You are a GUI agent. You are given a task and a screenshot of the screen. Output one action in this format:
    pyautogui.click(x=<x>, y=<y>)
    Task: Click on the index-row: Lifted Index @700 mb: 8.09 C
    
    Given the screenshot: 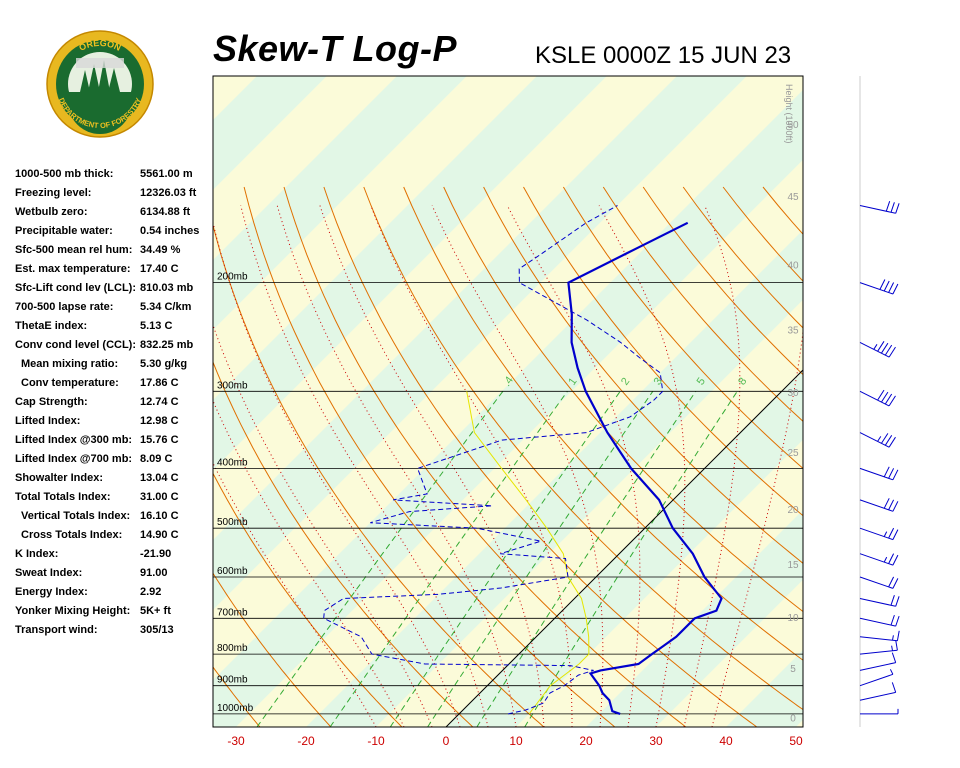 What is the action you would take?
    pyautogui.click(x=115, y=462)
    